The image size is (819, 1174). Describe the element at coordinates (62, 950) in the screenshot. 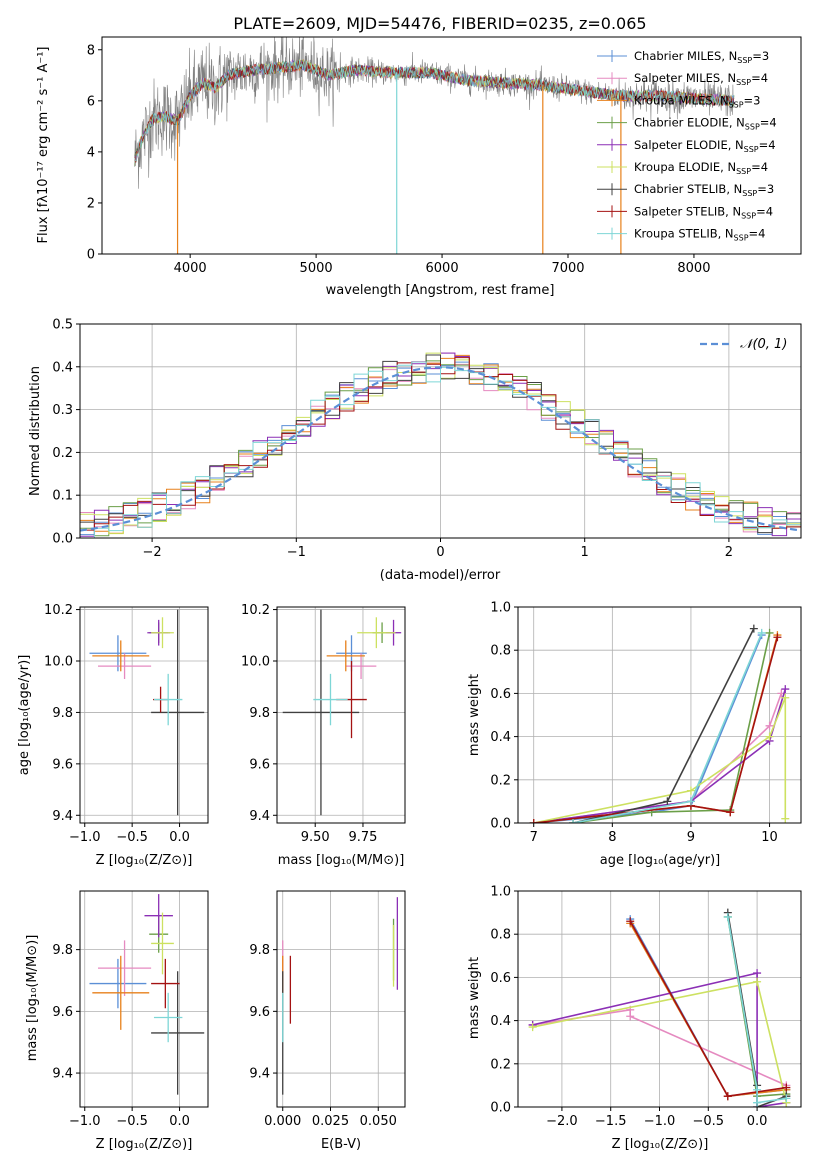

I see `z-mass-ytick-label: 9.8` at that location.